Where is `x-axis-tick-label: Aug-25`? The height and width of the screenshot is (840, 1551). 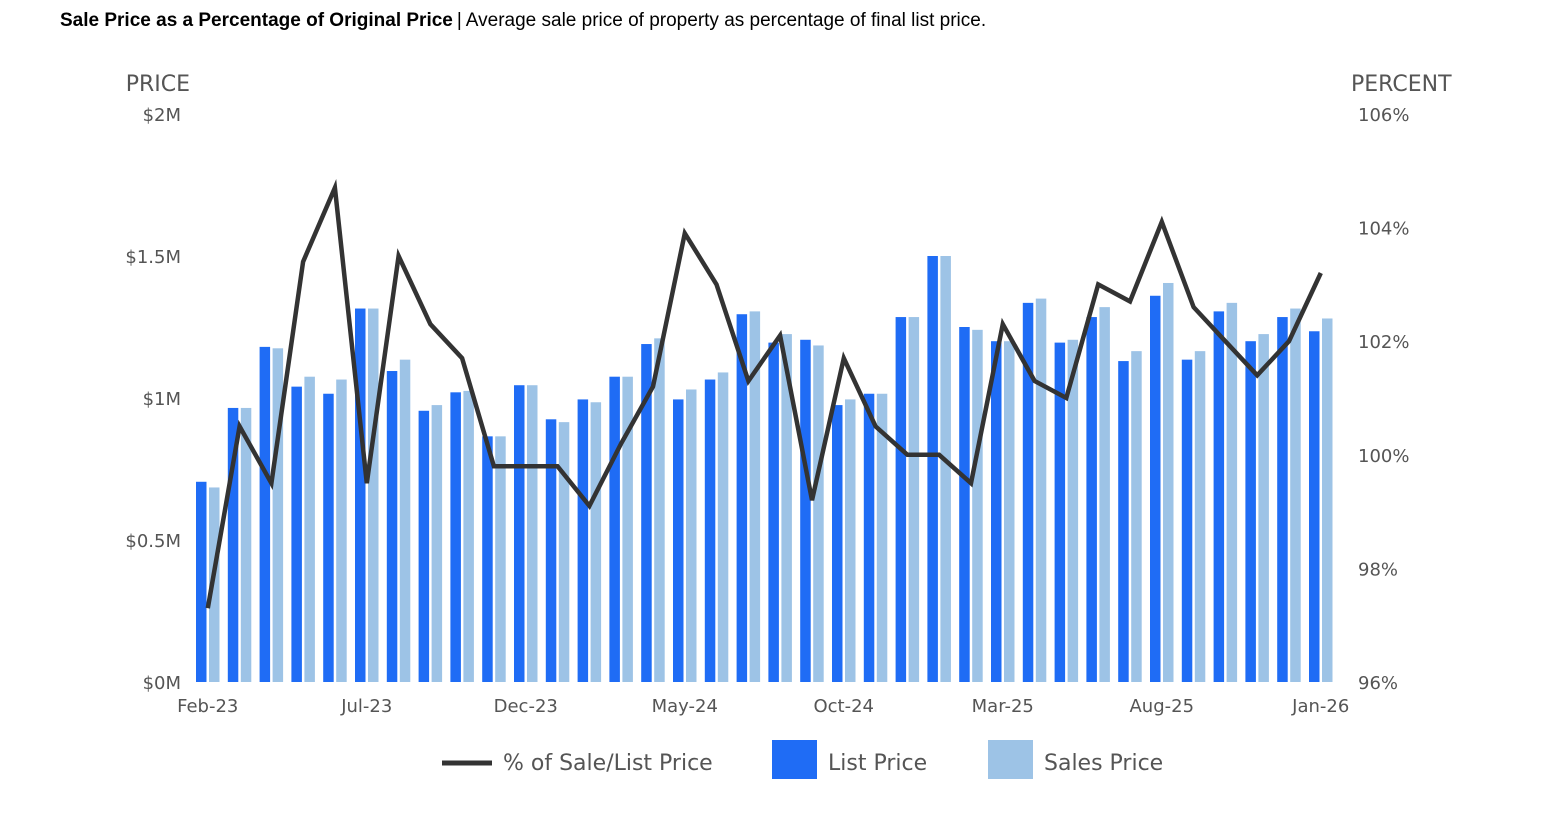
x-axis-tick-label: Aug-25 is located at coordinates (1161, 706).